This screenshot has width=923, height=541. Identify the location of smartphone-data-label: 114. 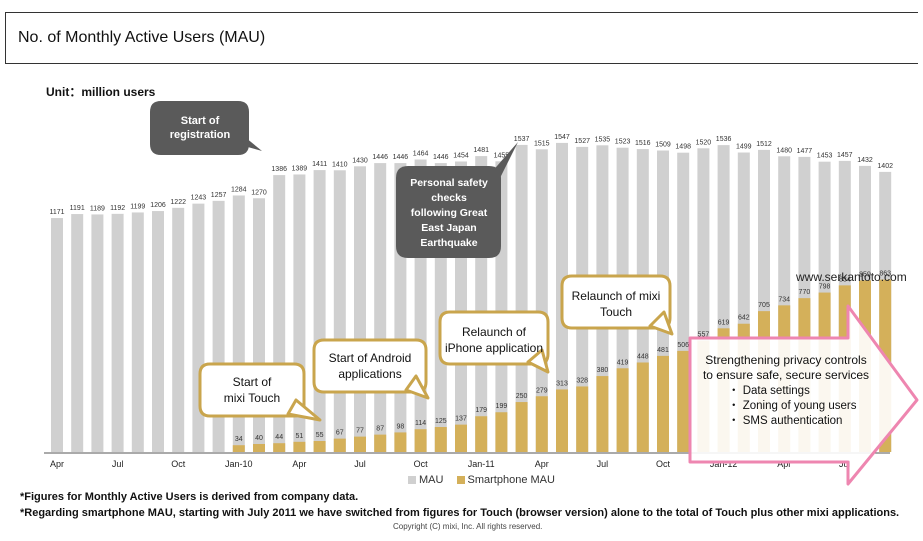
(420, 423).